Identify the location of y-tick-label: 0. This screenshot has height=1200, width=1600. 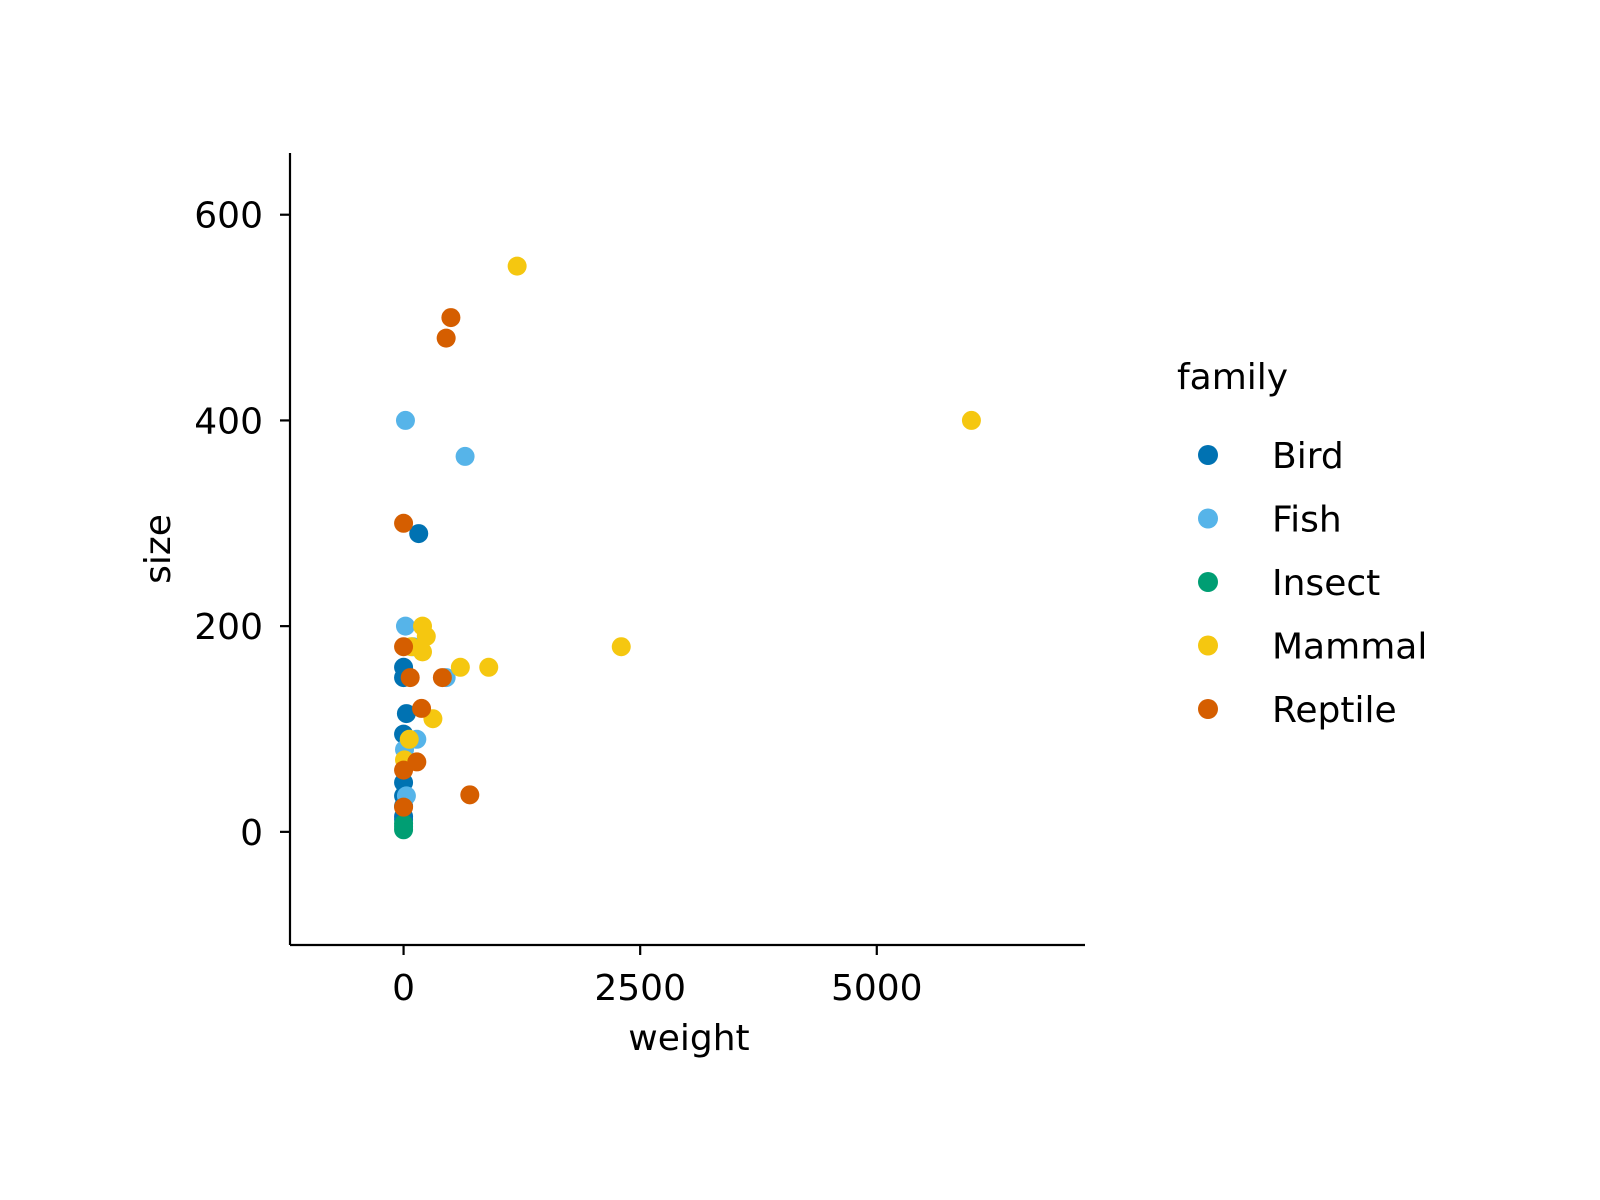
(251, 833).